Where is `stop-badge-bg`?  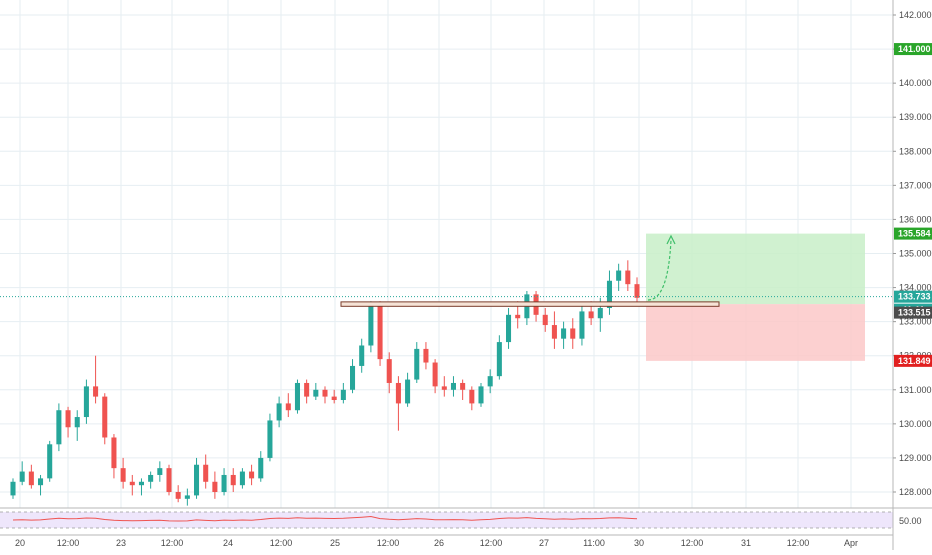 stop-badge-bg is located at coordinates (913, 360).